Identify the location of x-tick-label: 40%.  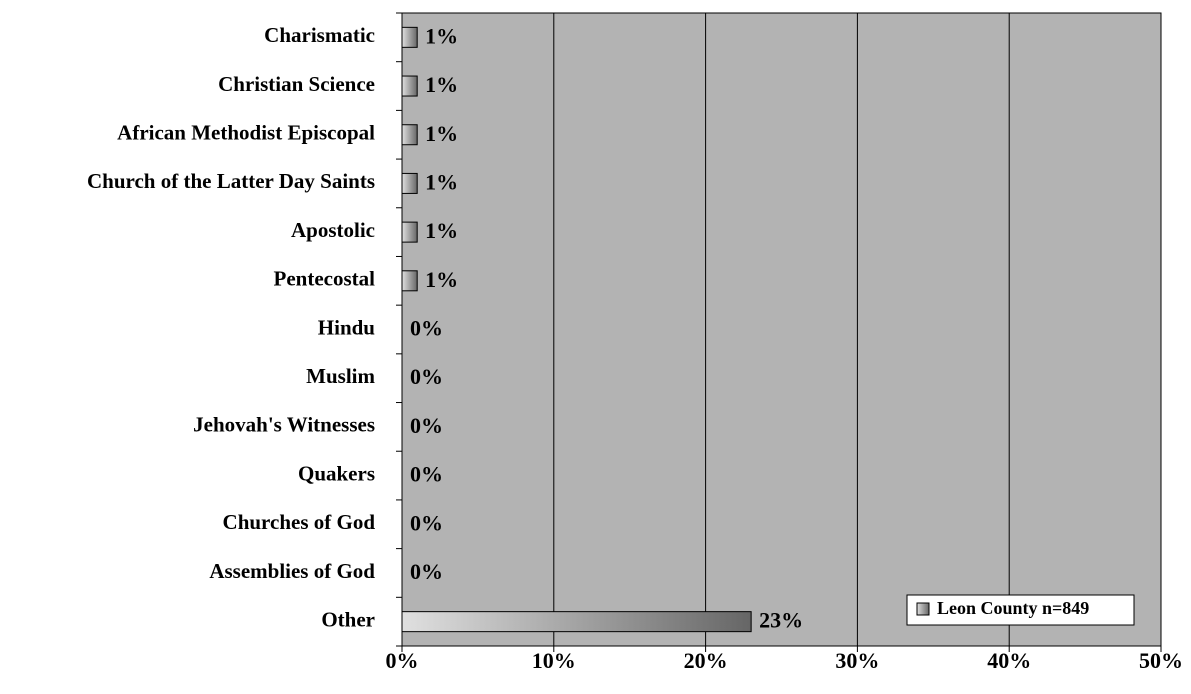
(1009, 660).